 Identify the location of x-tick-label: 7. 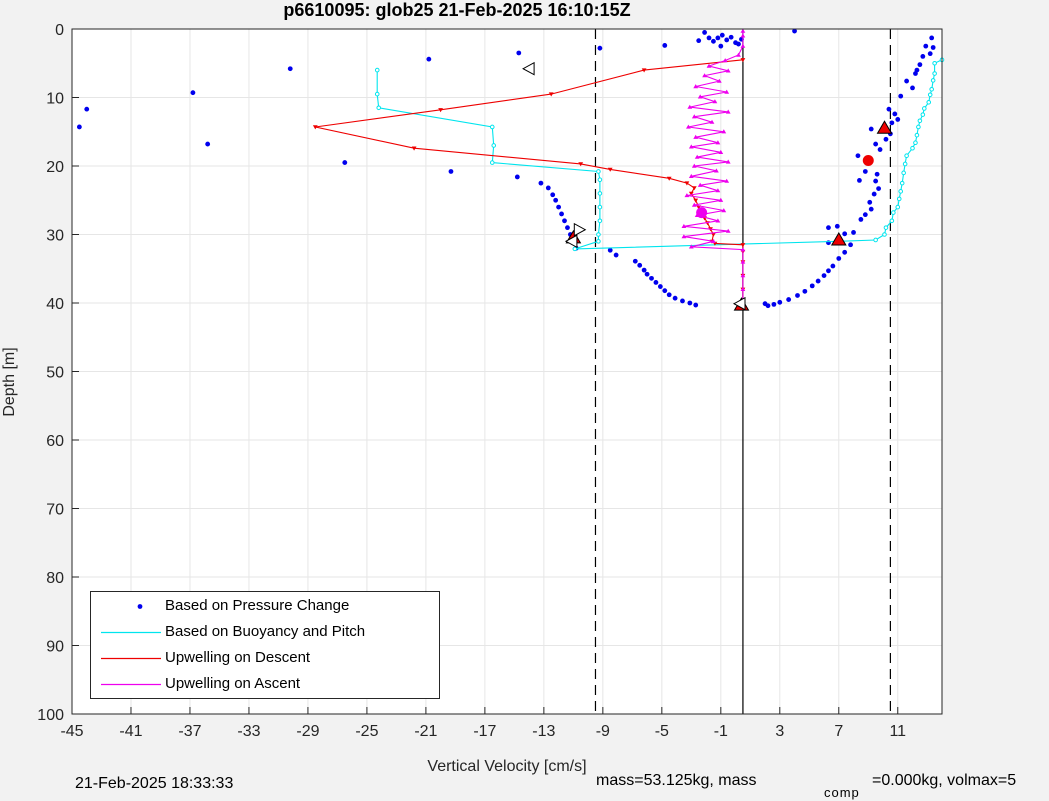
(838, 731).